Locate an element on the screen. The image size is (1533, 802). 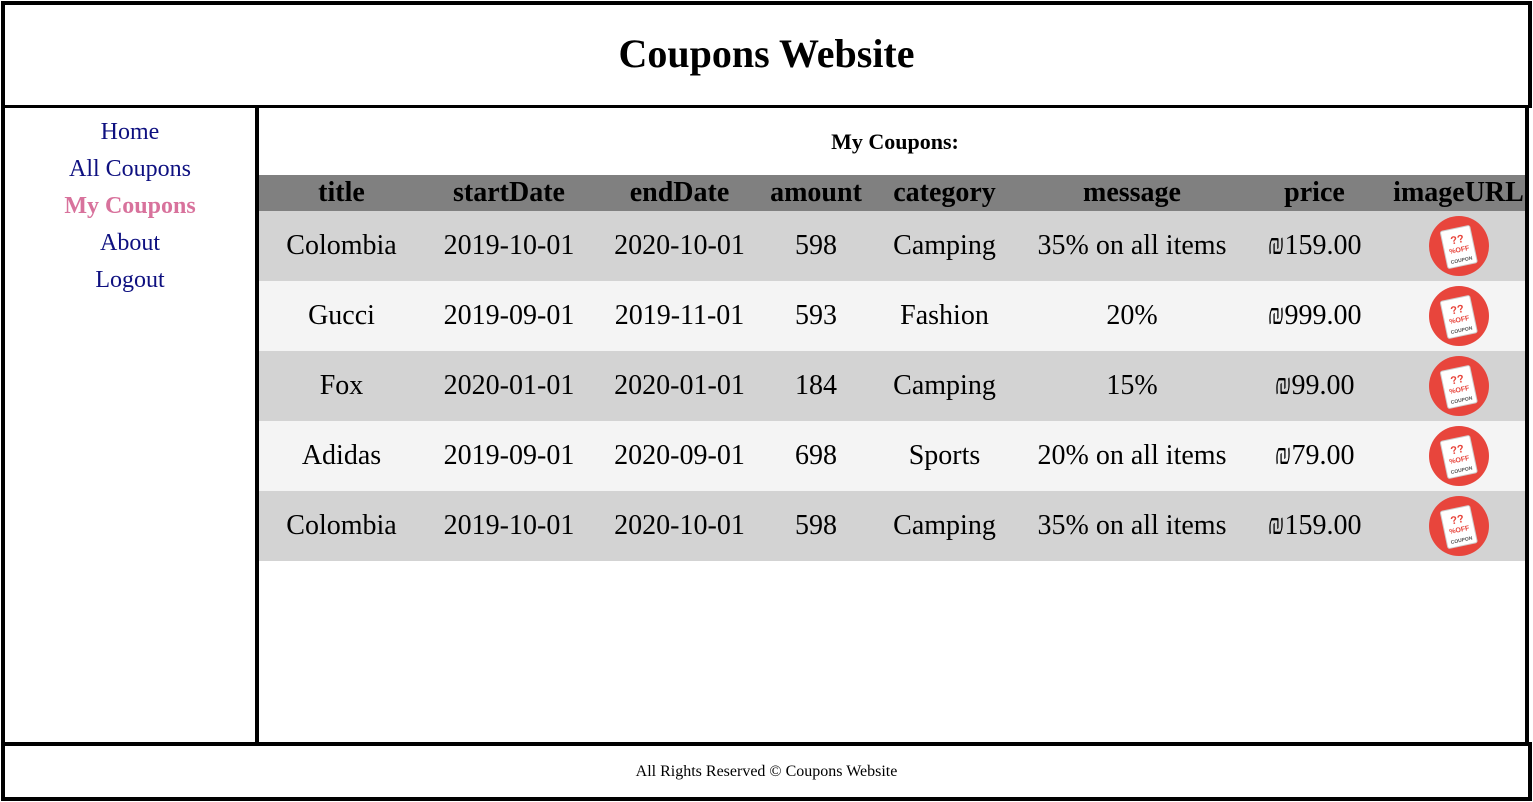
cell-enddate: 2019-11-01 is located at coordinates (679, 315).